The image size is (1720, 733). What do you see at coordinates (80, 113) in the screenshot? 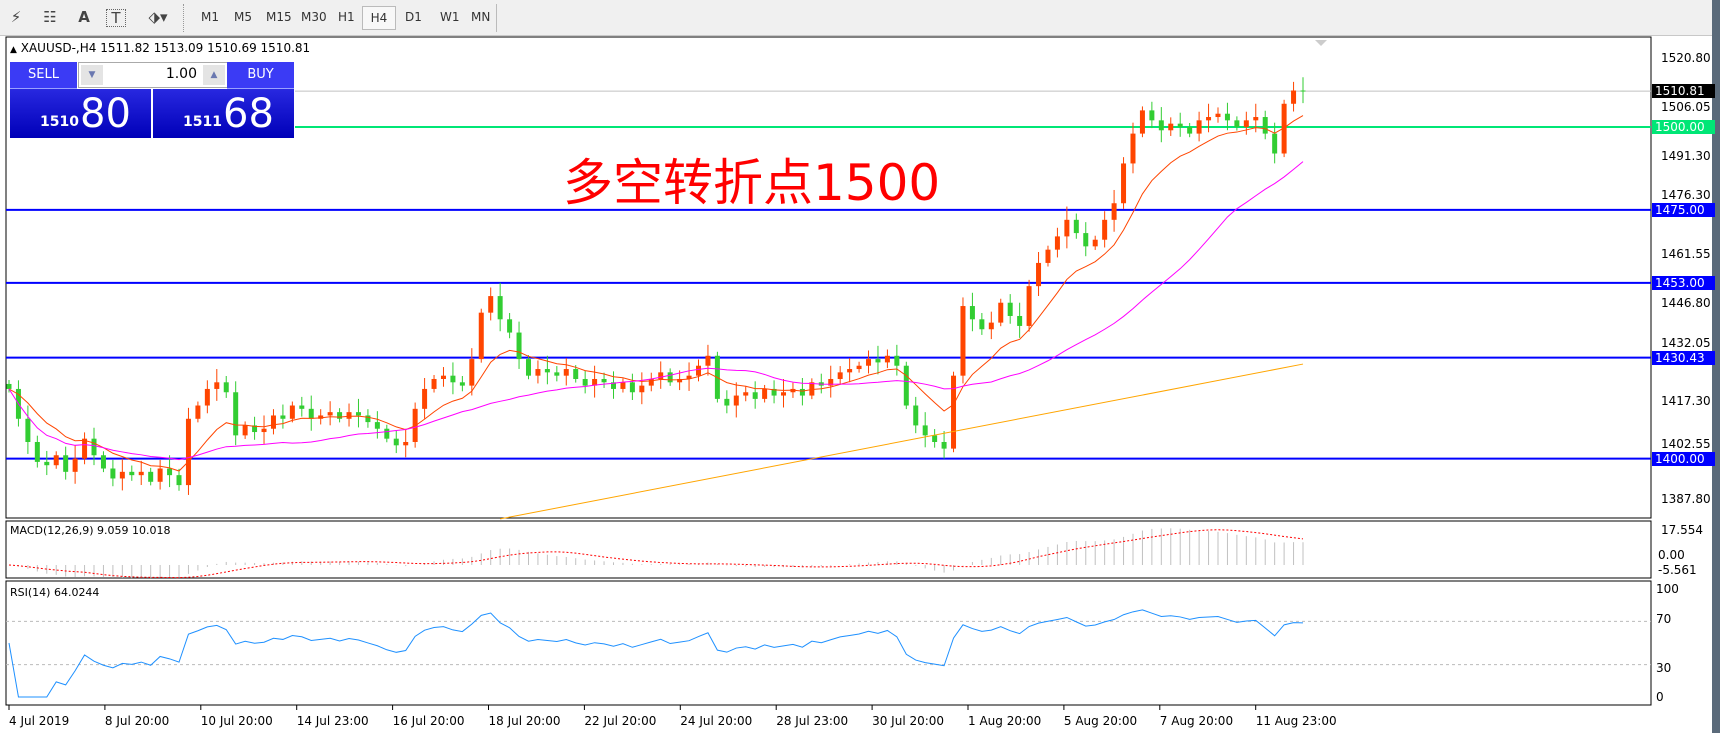
I see `sell-price-button: 1510 80` at bounding box center [80, 113].